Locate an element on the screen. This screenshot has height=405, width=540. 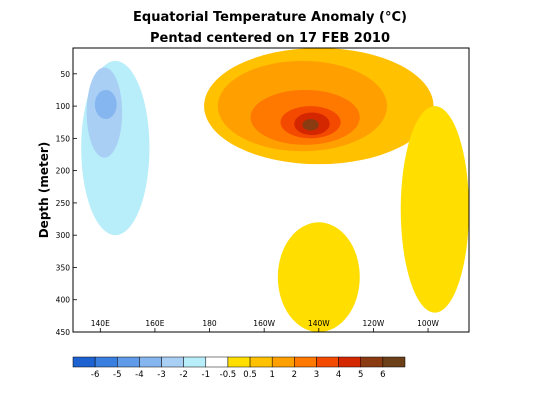
x-tick-label: 140E is located at coordinates (100, 323).